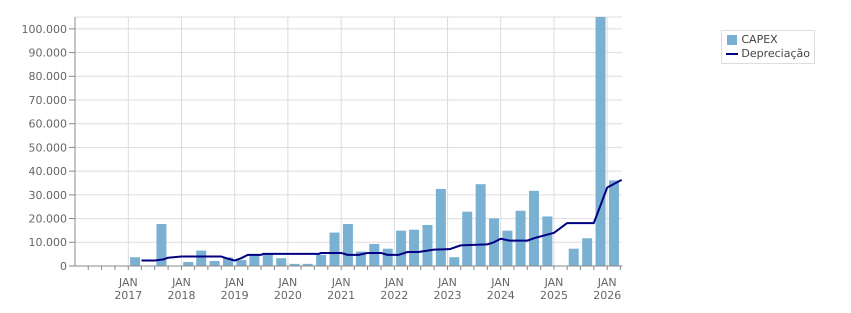 This screenshot has height=313, width=851. Describe the element at coordinates (47, 243) in the screenshot. I see `y-tick-label: 10.000` at that location.